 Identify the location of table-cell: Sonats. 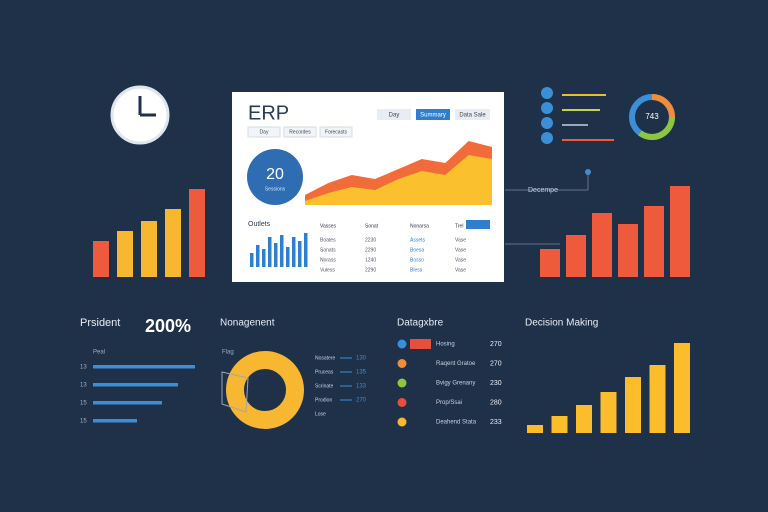
(328, 250).